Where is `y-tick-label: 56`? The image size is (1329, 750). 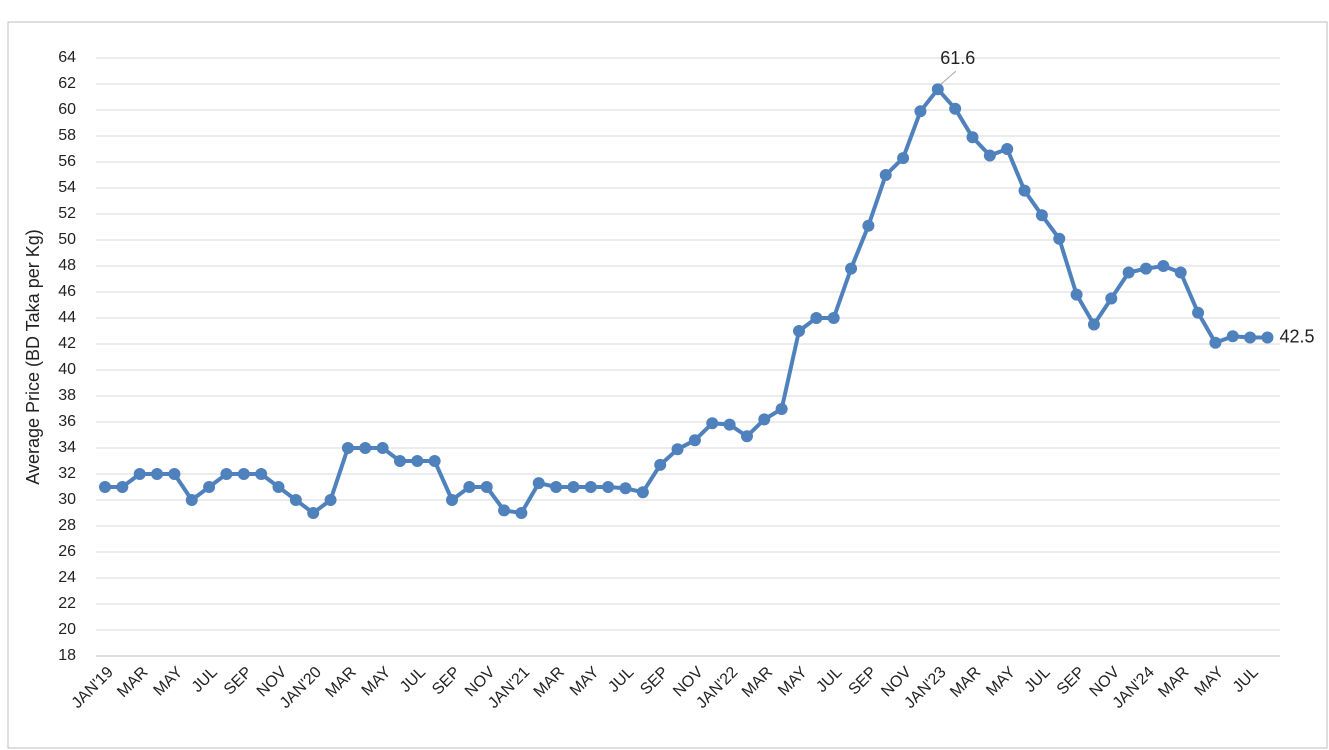 y-tick-label: 56 is located at coordinates (67, 161).